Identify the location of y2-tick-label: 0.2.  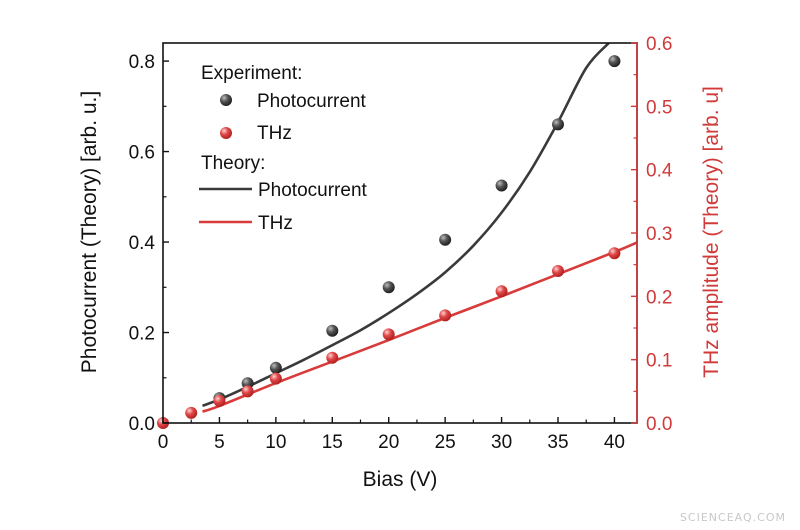
(659, 297).